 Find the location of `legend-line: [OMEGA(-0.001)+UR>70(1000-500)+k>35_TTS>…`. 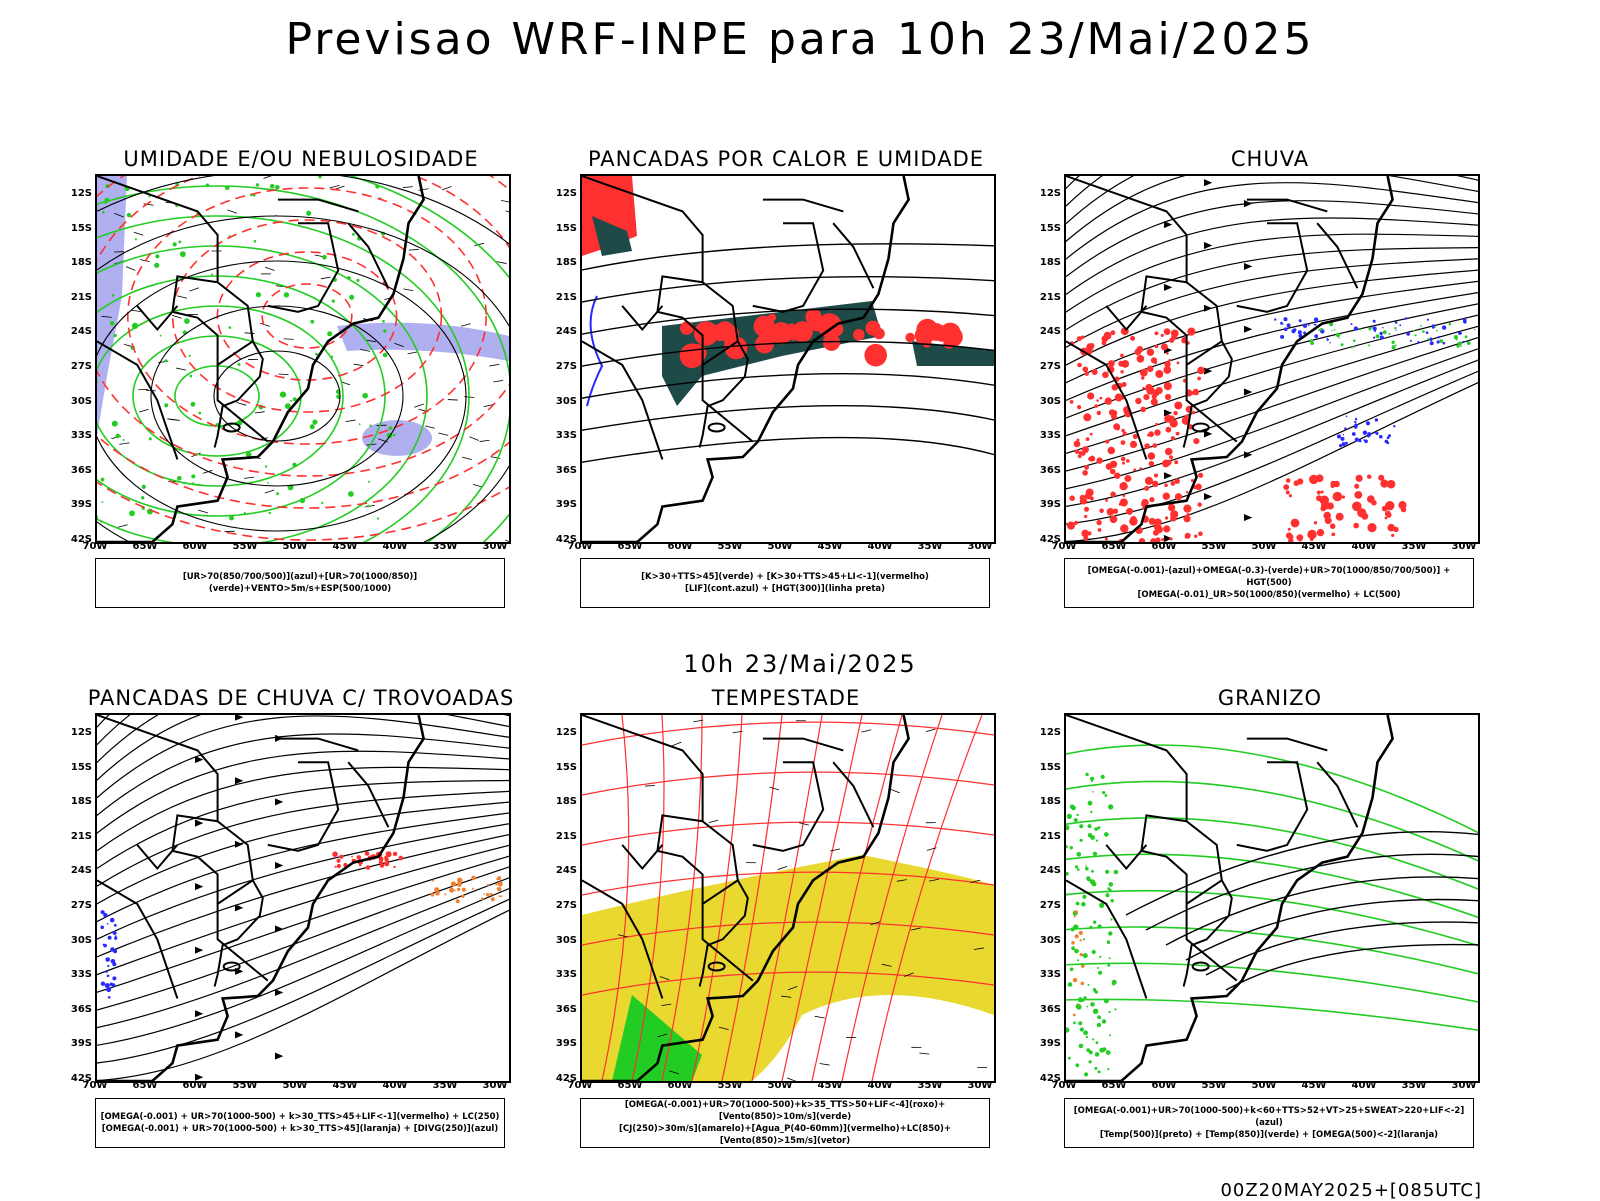

legend-line: [OMEGA(-0.001)+UR>70(1000-500)+k>35_TTS>… is located at coordinates (785, 1111).